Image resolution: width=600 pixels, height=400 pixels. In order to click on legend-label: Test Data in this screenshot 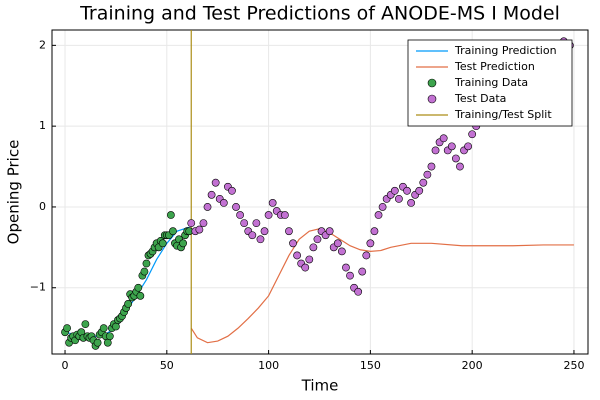, I will do `click(480, 98)`.